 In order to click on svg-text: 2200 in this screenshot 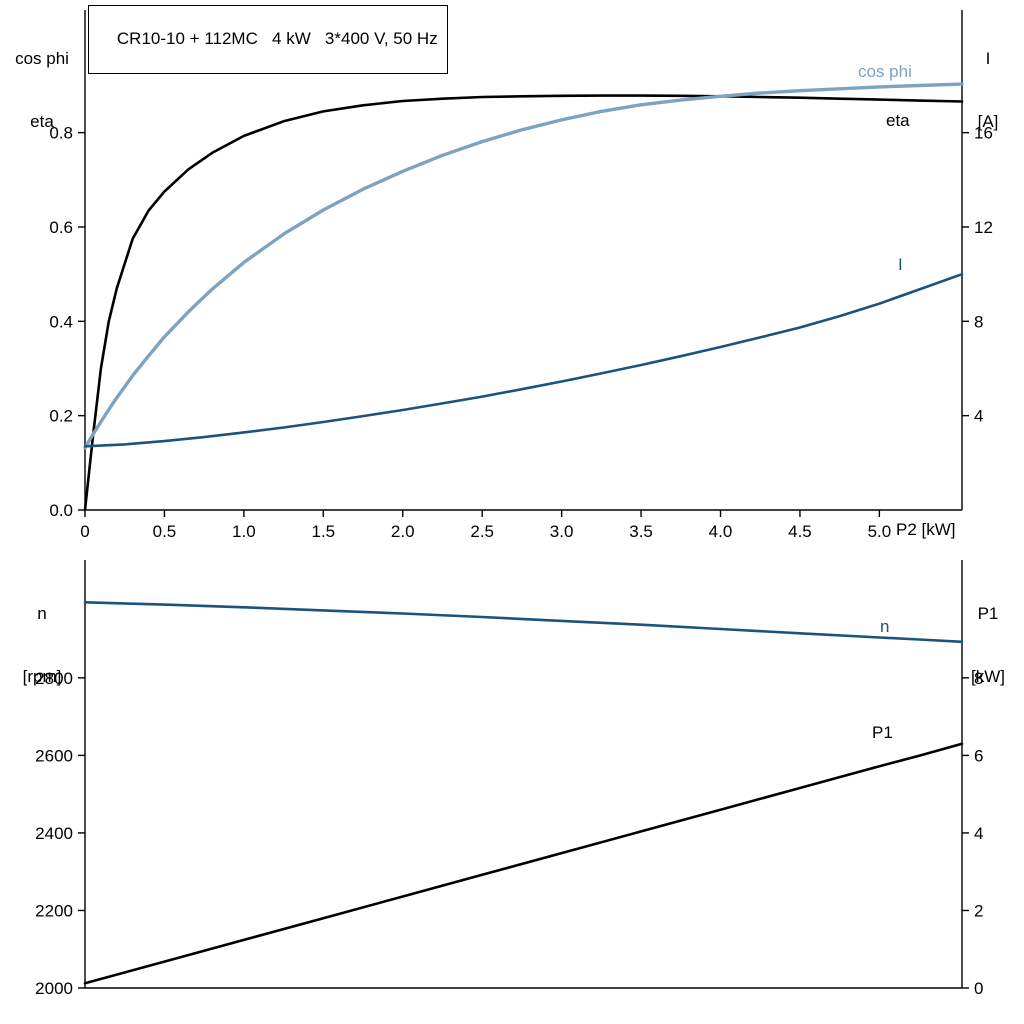, I will do `click(54, 910)`.